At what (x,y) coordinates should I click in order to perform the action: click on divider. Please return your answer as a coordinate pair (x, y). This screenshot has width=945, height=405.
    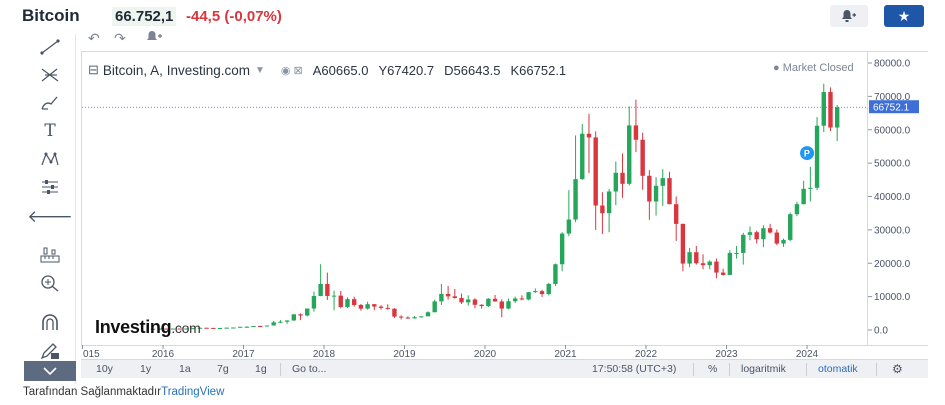
    Looking at the image, I should click on (806, 369).